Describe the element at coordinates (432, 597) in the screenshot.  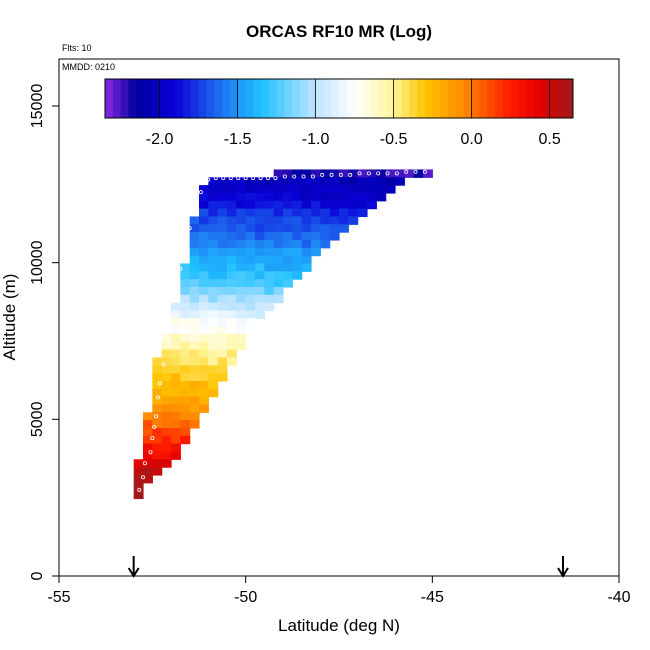
I see `x-tick-label: -45` at that location.